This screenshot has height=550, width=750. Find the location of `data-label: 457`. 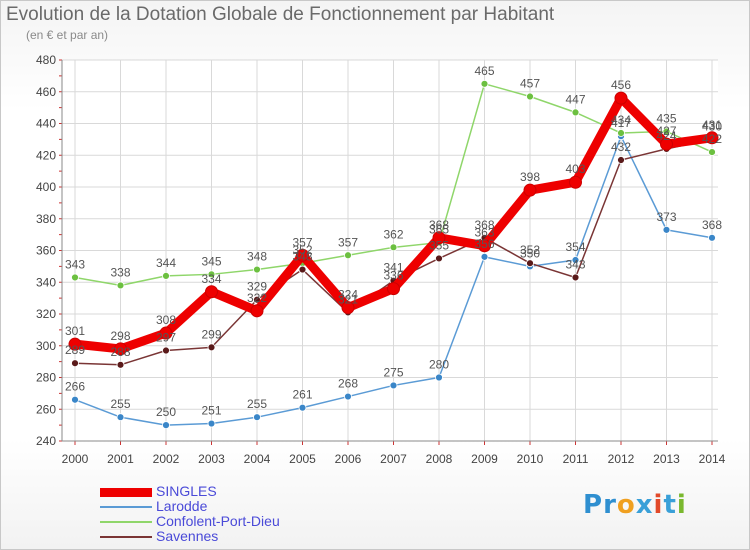

data-label: 457 is located at coordinates (530, 84).